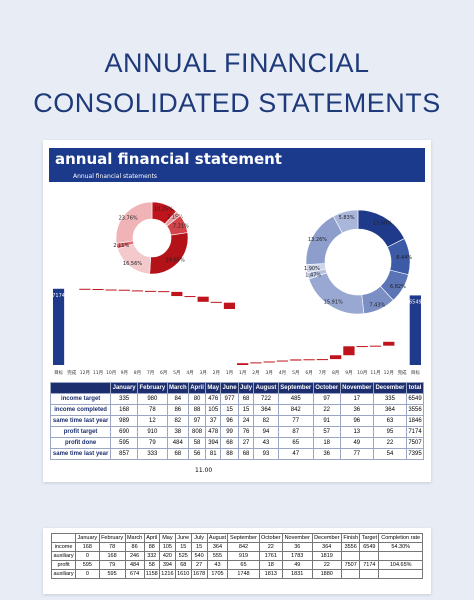 The image size is (474, 600). I want to click on cell: 674, so click(134, 574).